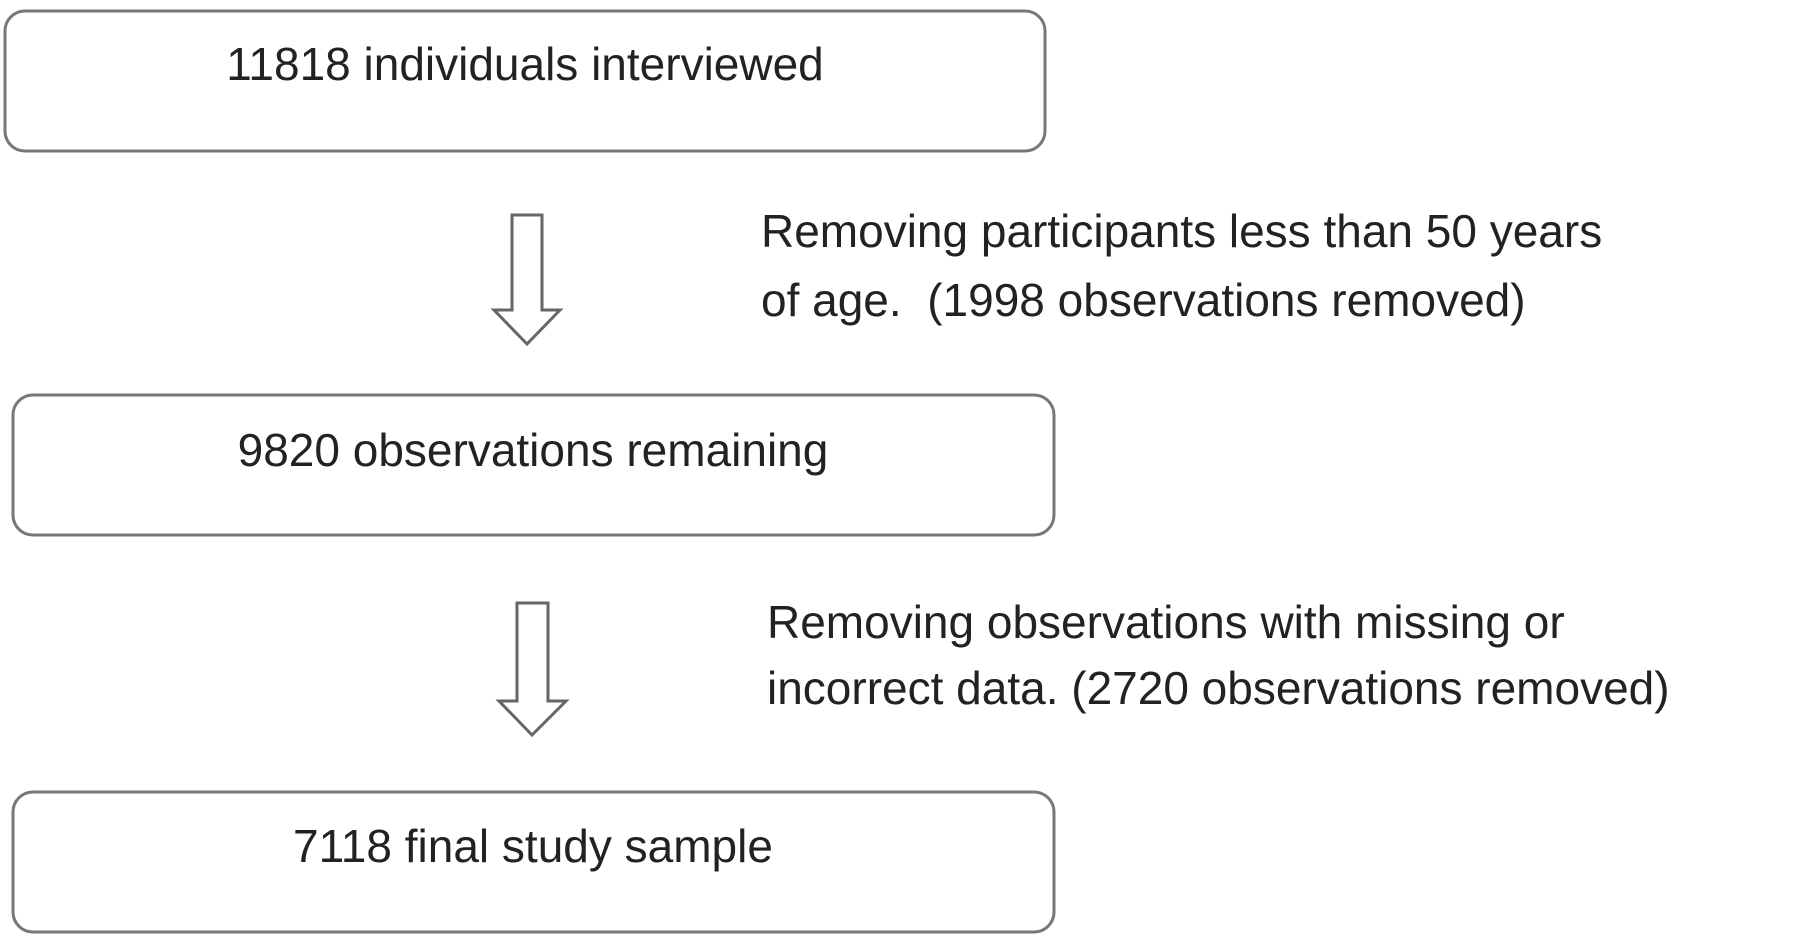  I want to click on node-label: 9820 observations remaining, so click(533, 450).